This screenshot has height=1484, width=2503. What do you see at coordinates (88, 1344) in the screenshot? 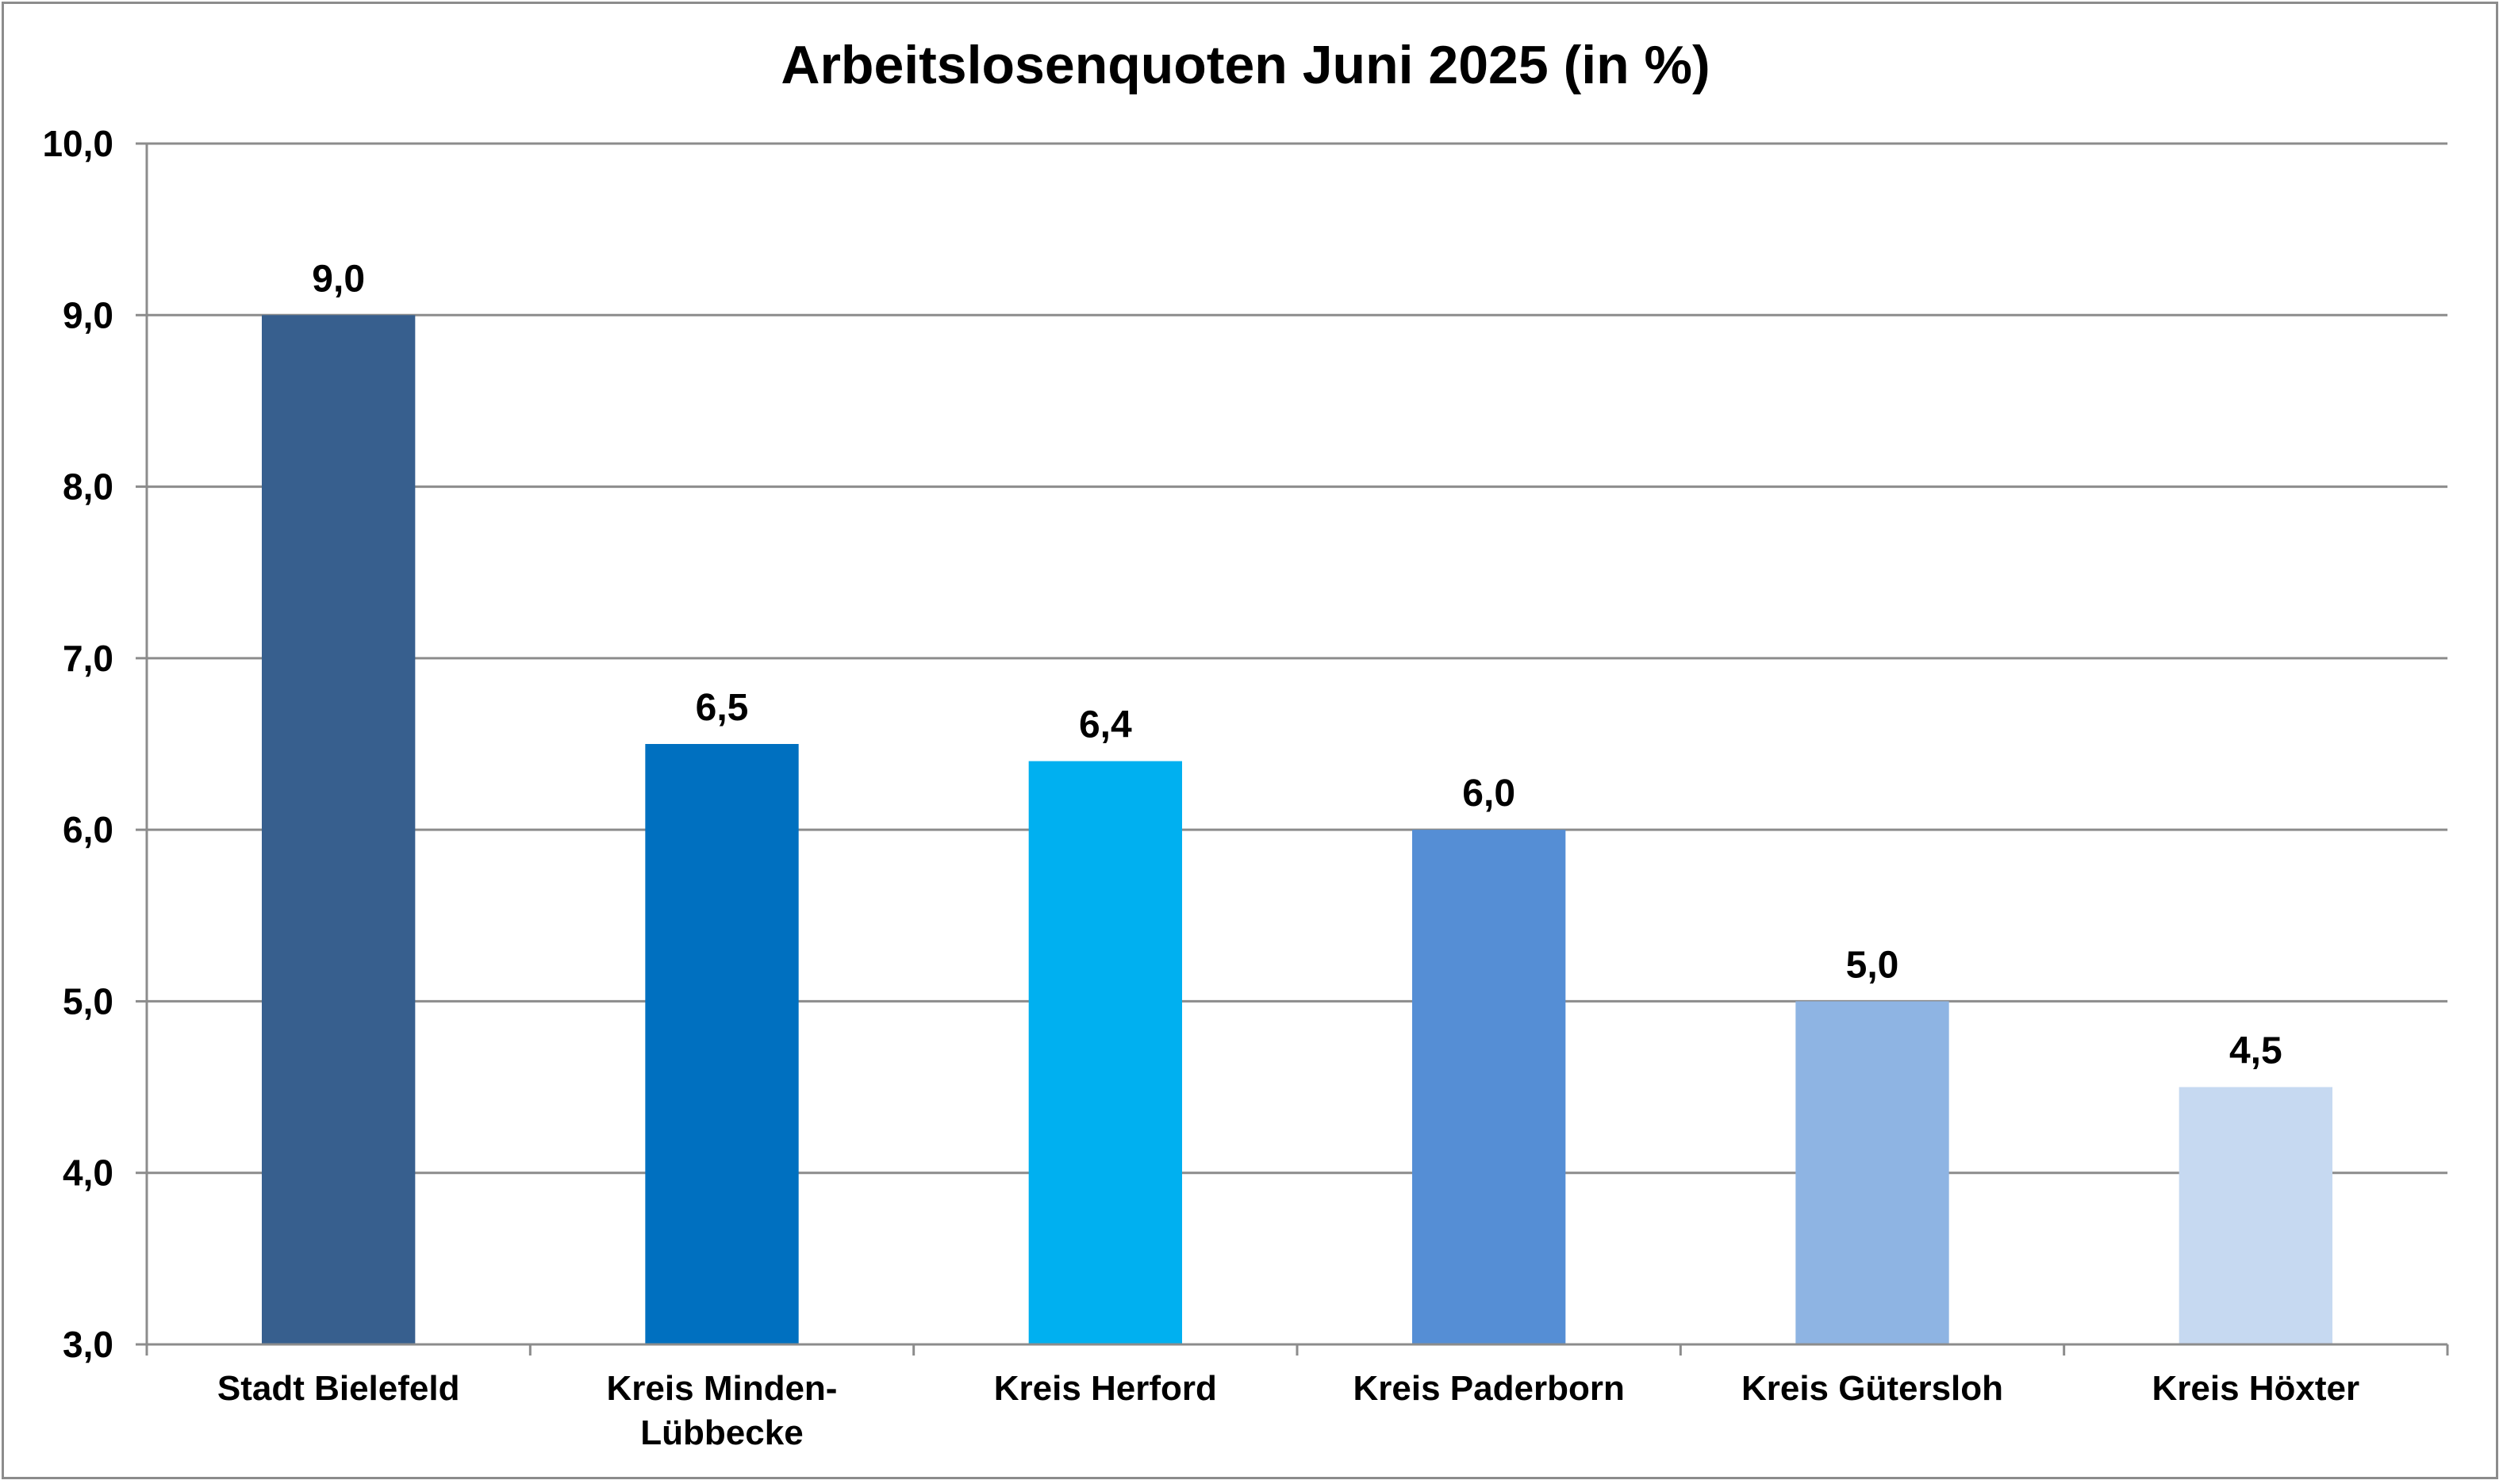
I see `y-tick-label: 3,0` at bounding box center [88, 1344].